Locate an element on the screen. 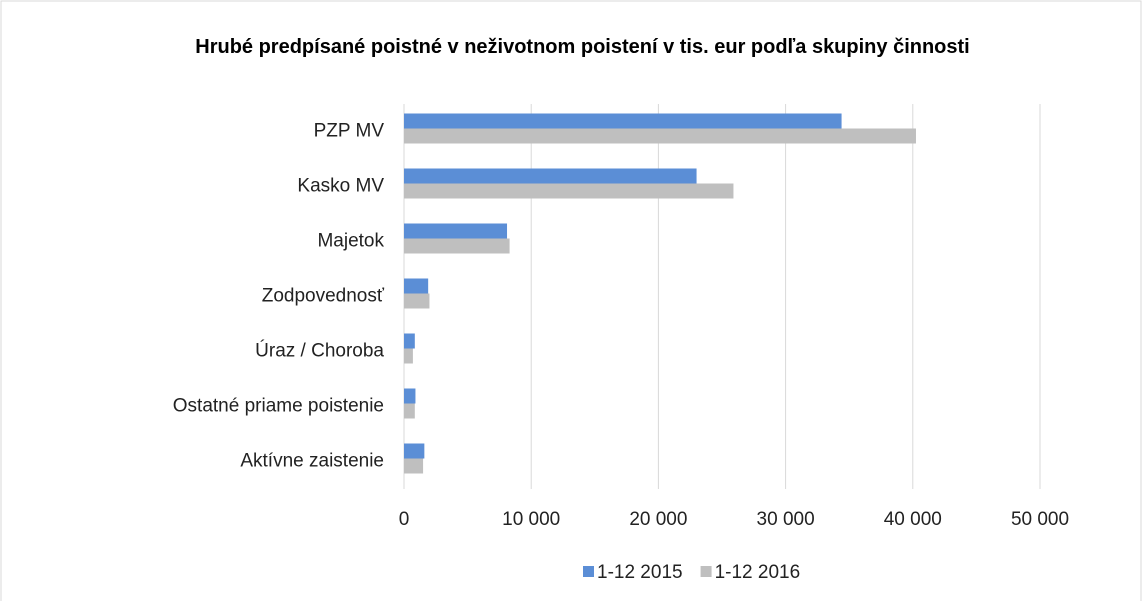  y-tick-label: Kasko MV is located at coordinates (340, 186).